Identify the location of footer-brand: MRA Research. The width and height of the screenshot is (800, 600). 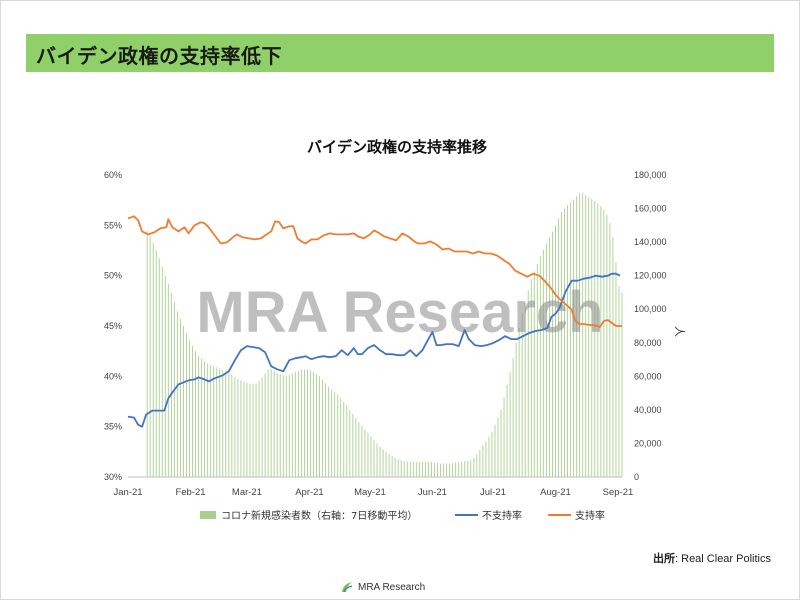
(382, 587).